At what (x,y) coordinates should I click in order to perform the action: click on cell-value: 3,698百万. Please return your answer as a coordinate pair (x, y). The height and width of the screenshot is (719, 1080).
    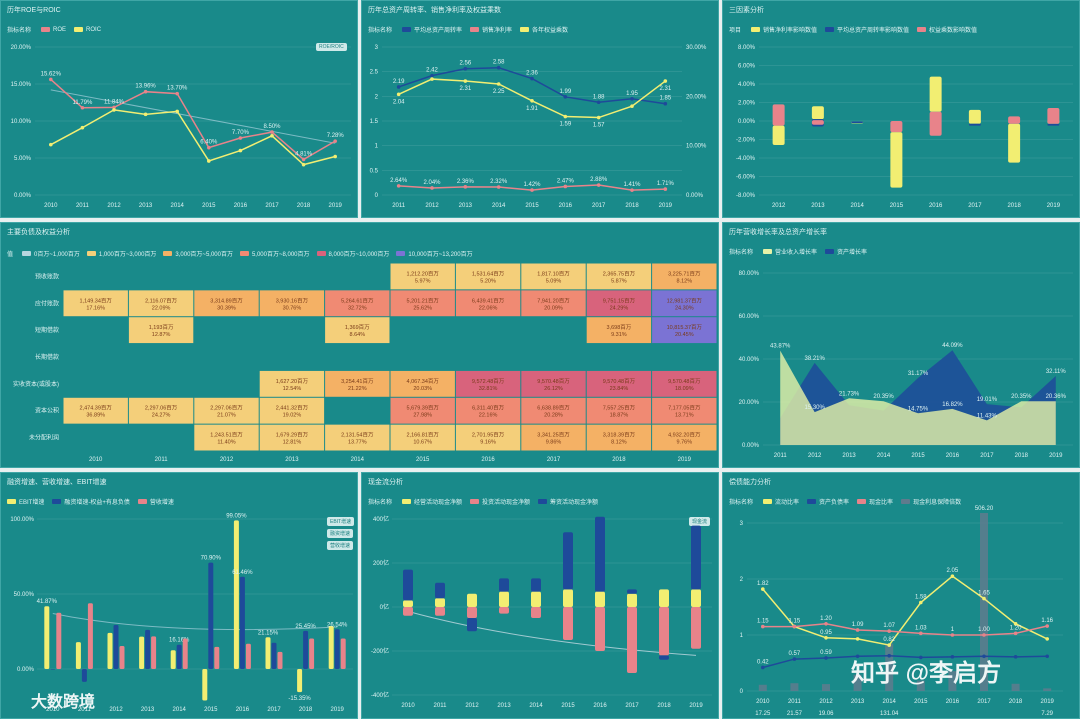
    Looking at the image, I should click on (619, 327).